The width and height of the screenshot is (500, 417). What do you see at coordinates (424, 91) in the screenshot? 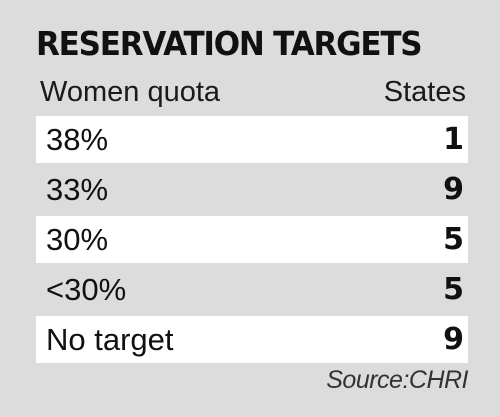
I see `column-header-states: States` at bounding box center [424, 91].